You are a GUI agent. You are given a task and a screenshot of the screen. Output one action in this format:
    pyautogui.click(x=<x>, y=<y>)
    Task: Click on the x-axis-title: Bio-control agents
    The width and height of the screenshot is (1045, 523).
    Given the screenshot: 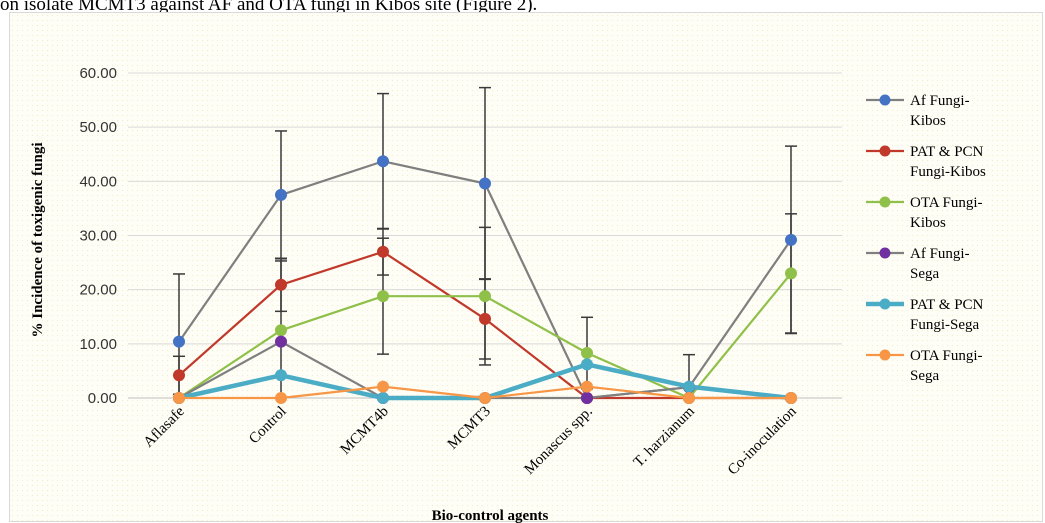 What is the action you would take?
    pyautogui.click(x=490, y=515)
    